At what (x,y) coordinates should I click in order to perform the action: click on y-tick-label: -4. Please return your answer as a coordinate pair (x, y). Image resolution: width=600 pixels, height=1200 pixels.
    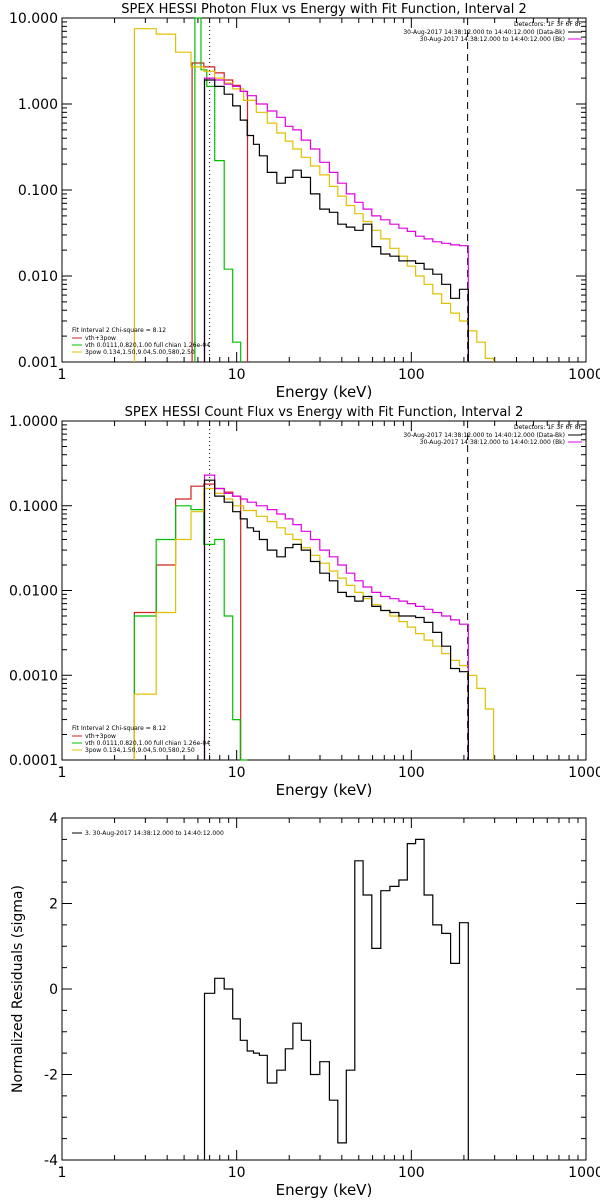
    Looking at the image, I should click on (51, 1161).